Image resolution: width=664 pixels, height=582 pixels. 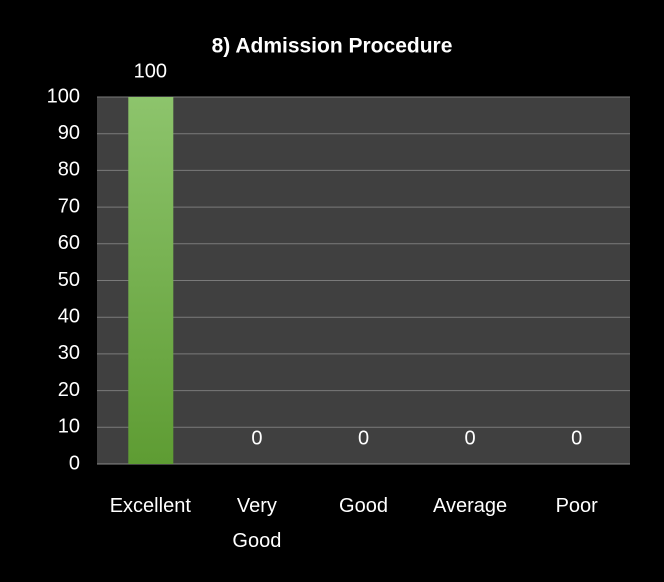 What do you see at coordinates (74, 463) in the screenshot?
I see `y-tick-label: 0` at bounding box center [74, 463].